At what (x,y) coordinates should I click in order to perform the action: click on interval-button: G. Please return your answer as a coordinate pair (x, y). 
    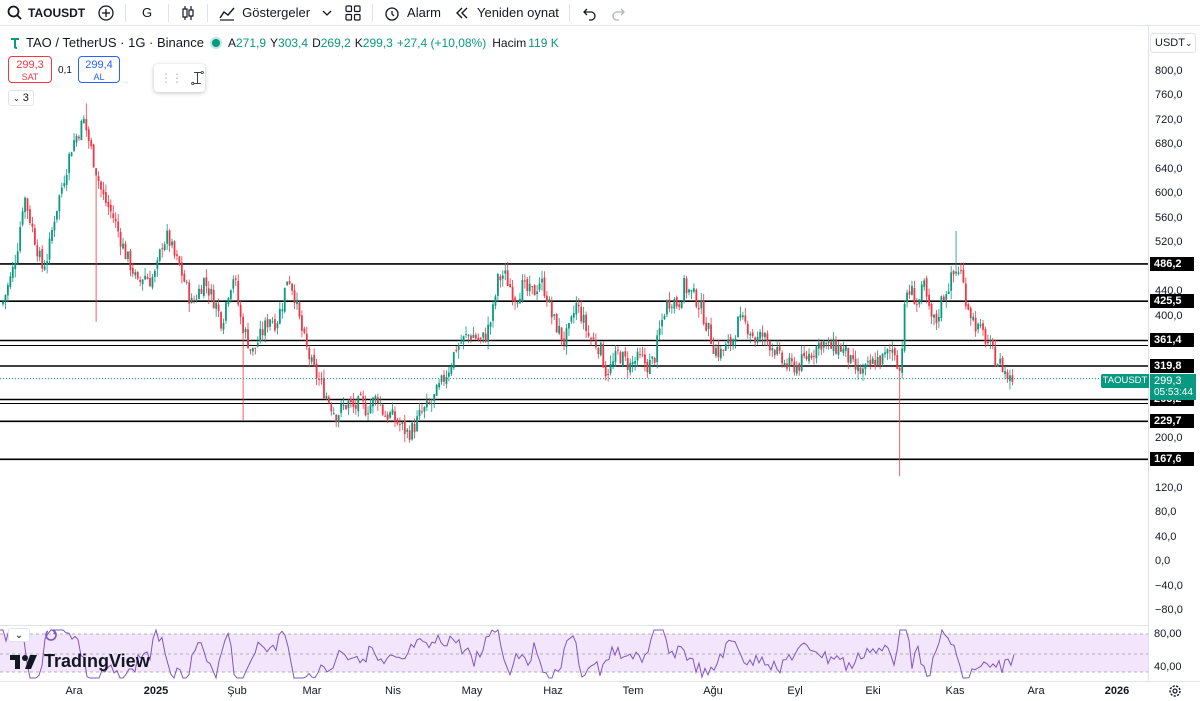
    Looking at the image, I should click on (147, 13).